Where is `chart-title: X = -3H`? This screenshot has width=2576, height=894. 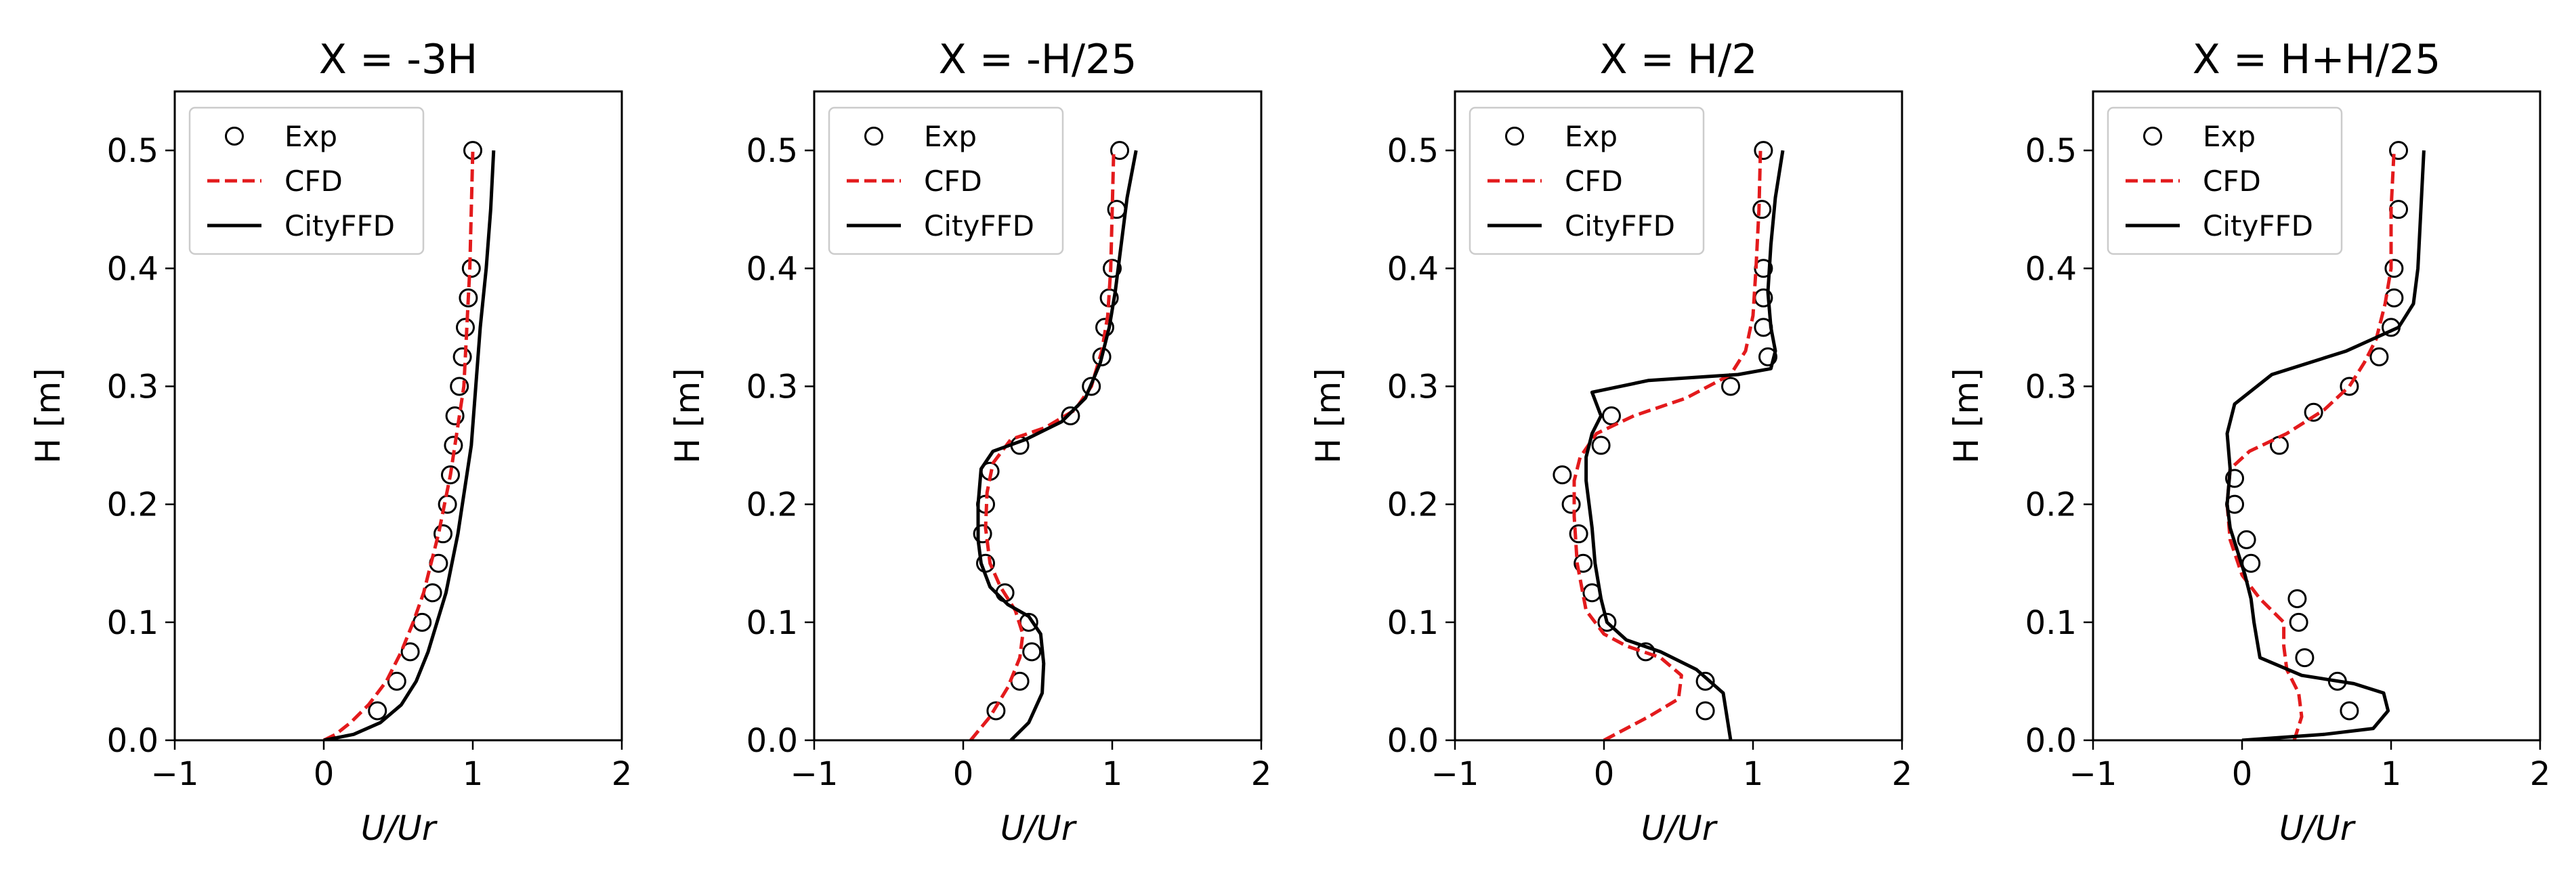 chart-title: X = -3H is located at coordinates (398, 60).